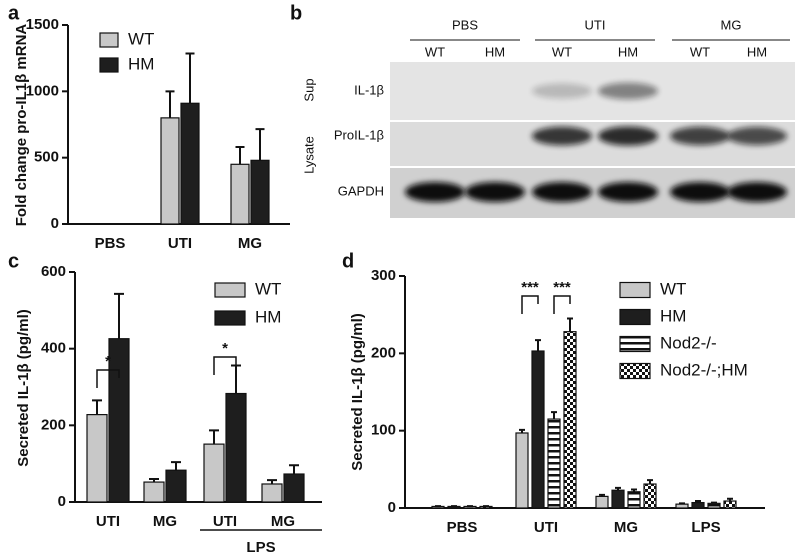 The height and width of the screenshot is (558, 800). Describe the element at coordinates (53, 348) in the screenshot. I see `y-tick-label: 400` at that location.